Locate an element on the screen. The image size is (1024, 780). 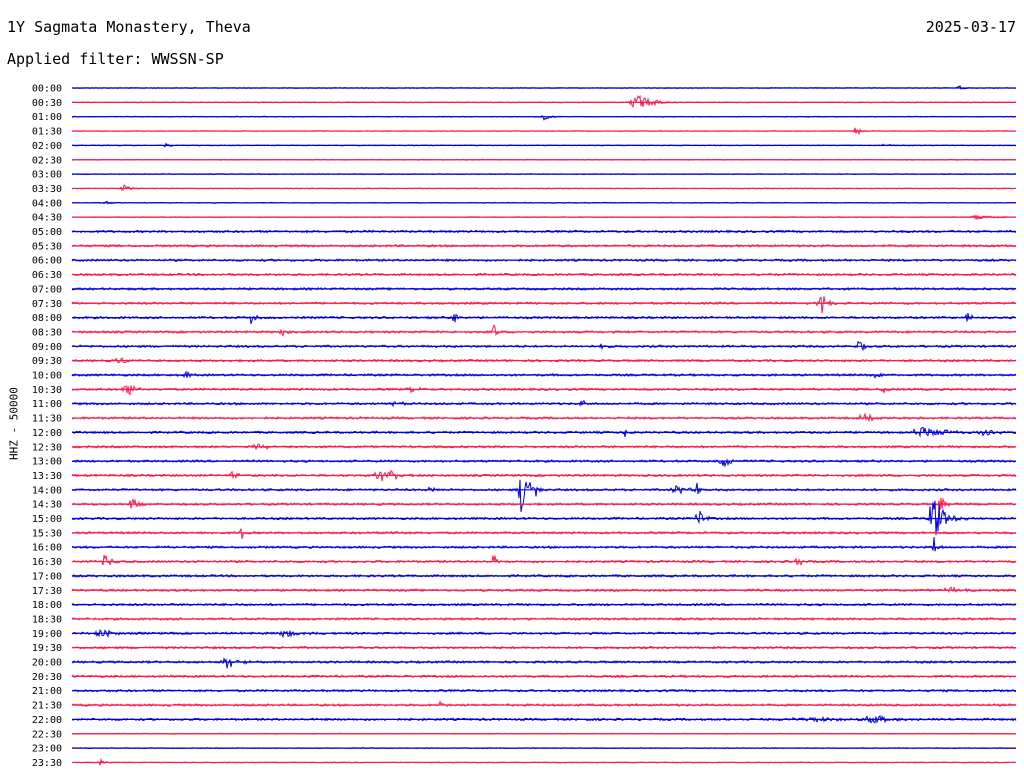
row-label: 01:30 is located at coordinates (47, 132).